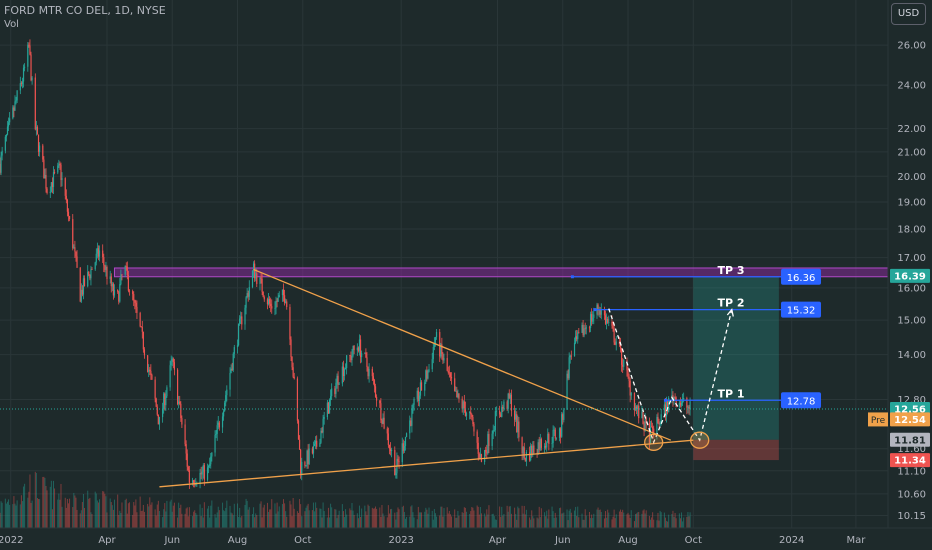  I want to click on pre-market-prefix: Pre, so click(878, 421).